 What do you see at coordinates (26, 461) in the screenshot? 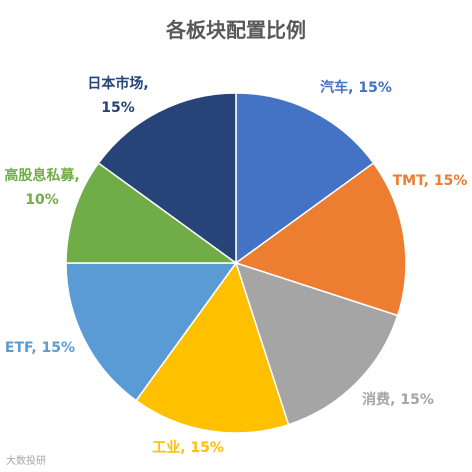
I see `watermark-text: 大数投研` at bounding box center [26, 461].